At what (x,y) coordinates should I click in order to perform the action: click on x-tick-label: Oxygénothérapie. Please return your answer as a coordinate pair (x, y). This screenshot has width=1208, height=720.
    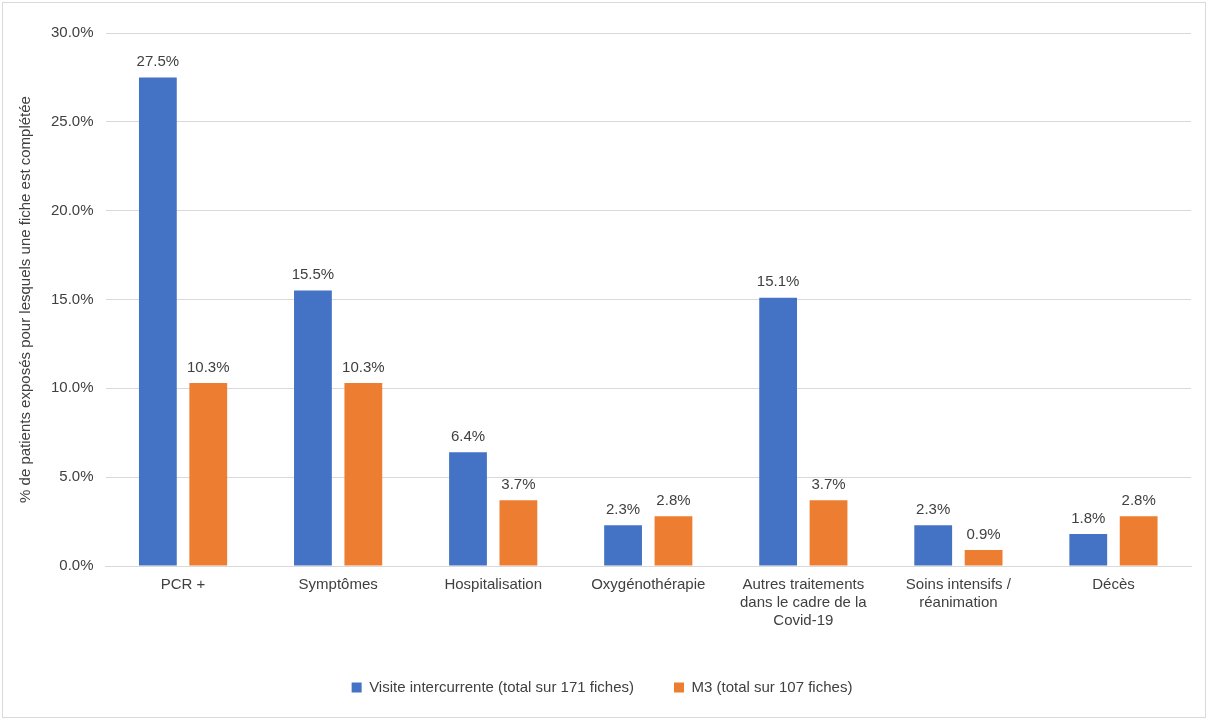
    Looking at the image, I should click on (648, 584).